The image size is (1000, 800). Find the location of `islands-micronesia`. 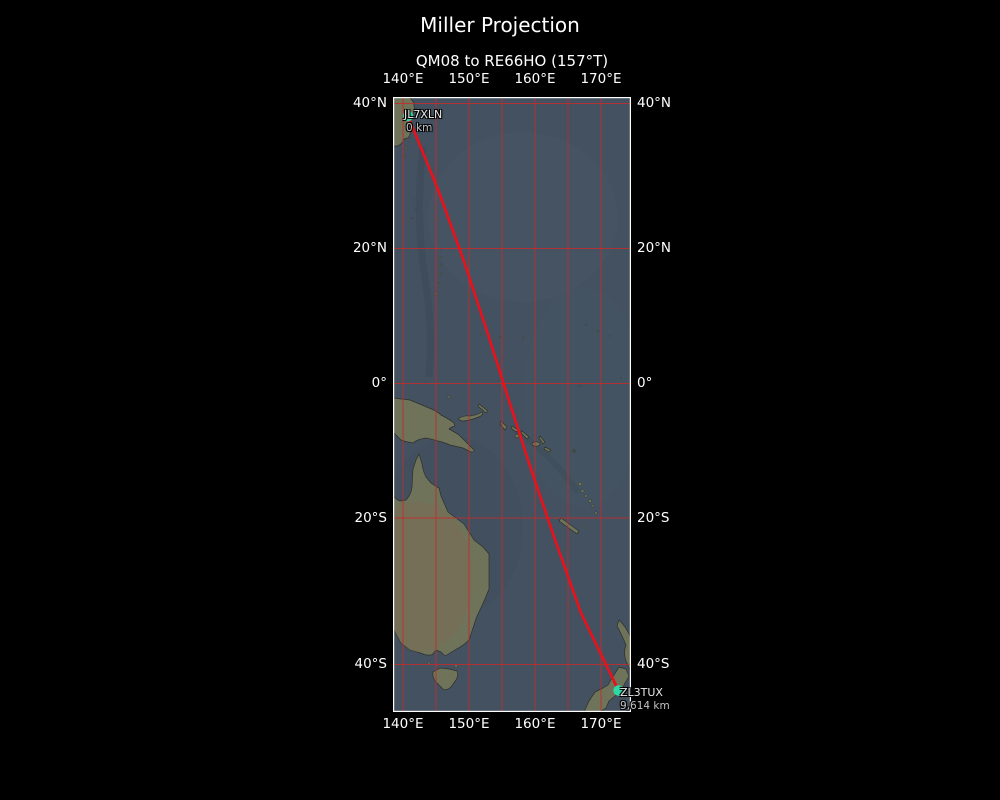

islands-micronesia is located at coordinates (534, 361).